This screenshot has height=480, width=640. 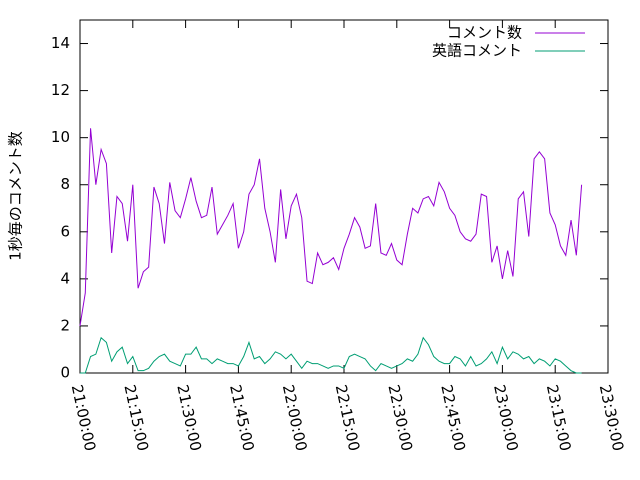 What do you see at coordinates (242, 418) in the screenshot?
I see `x-tick-label: 21:45:00` at bounding box center [242, 418].